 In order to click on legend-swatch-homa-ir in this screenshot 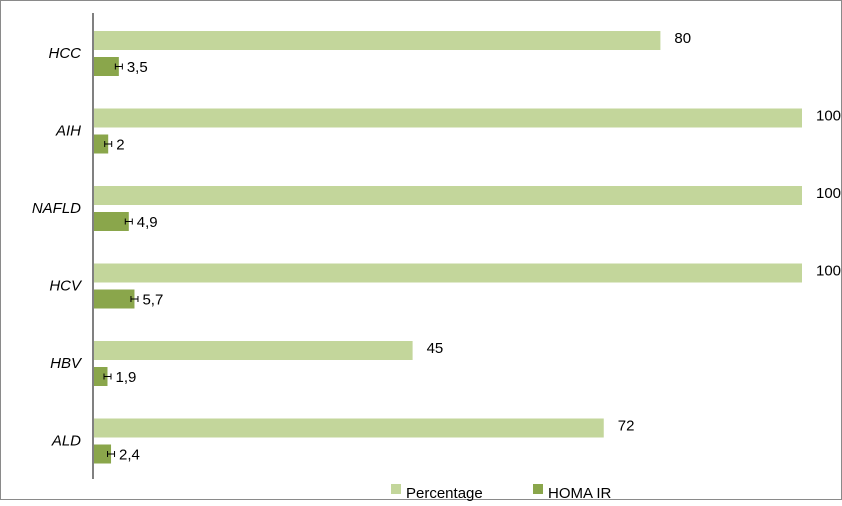, I will do `click(538, 489)`.